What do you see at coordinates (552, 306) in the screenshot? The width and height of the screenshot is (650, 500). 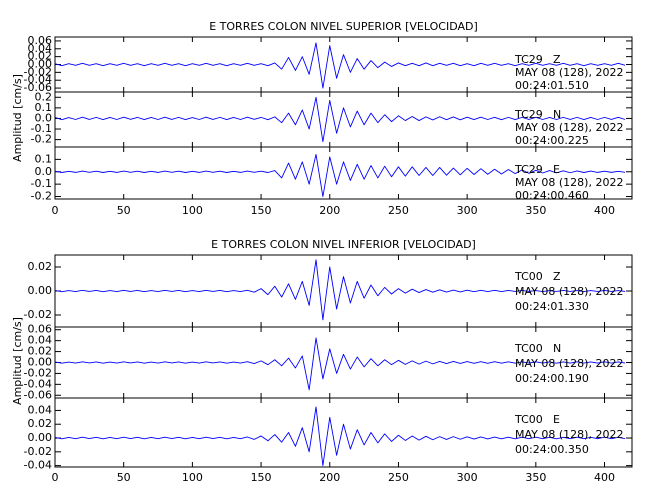 I see `time-label: 00:24:01.330` at bounding box center [552, 306].